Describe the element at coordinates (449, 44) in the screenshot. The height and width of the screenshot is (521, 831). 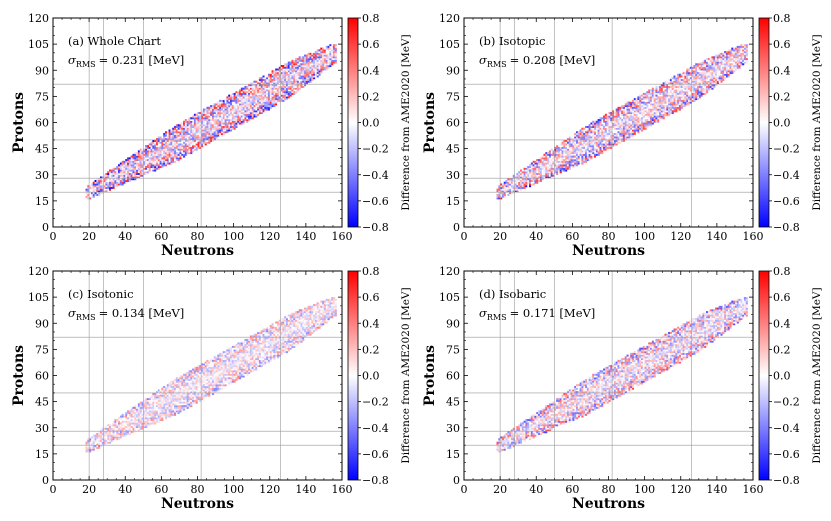
I see `y-tick-label: 105` at that location.